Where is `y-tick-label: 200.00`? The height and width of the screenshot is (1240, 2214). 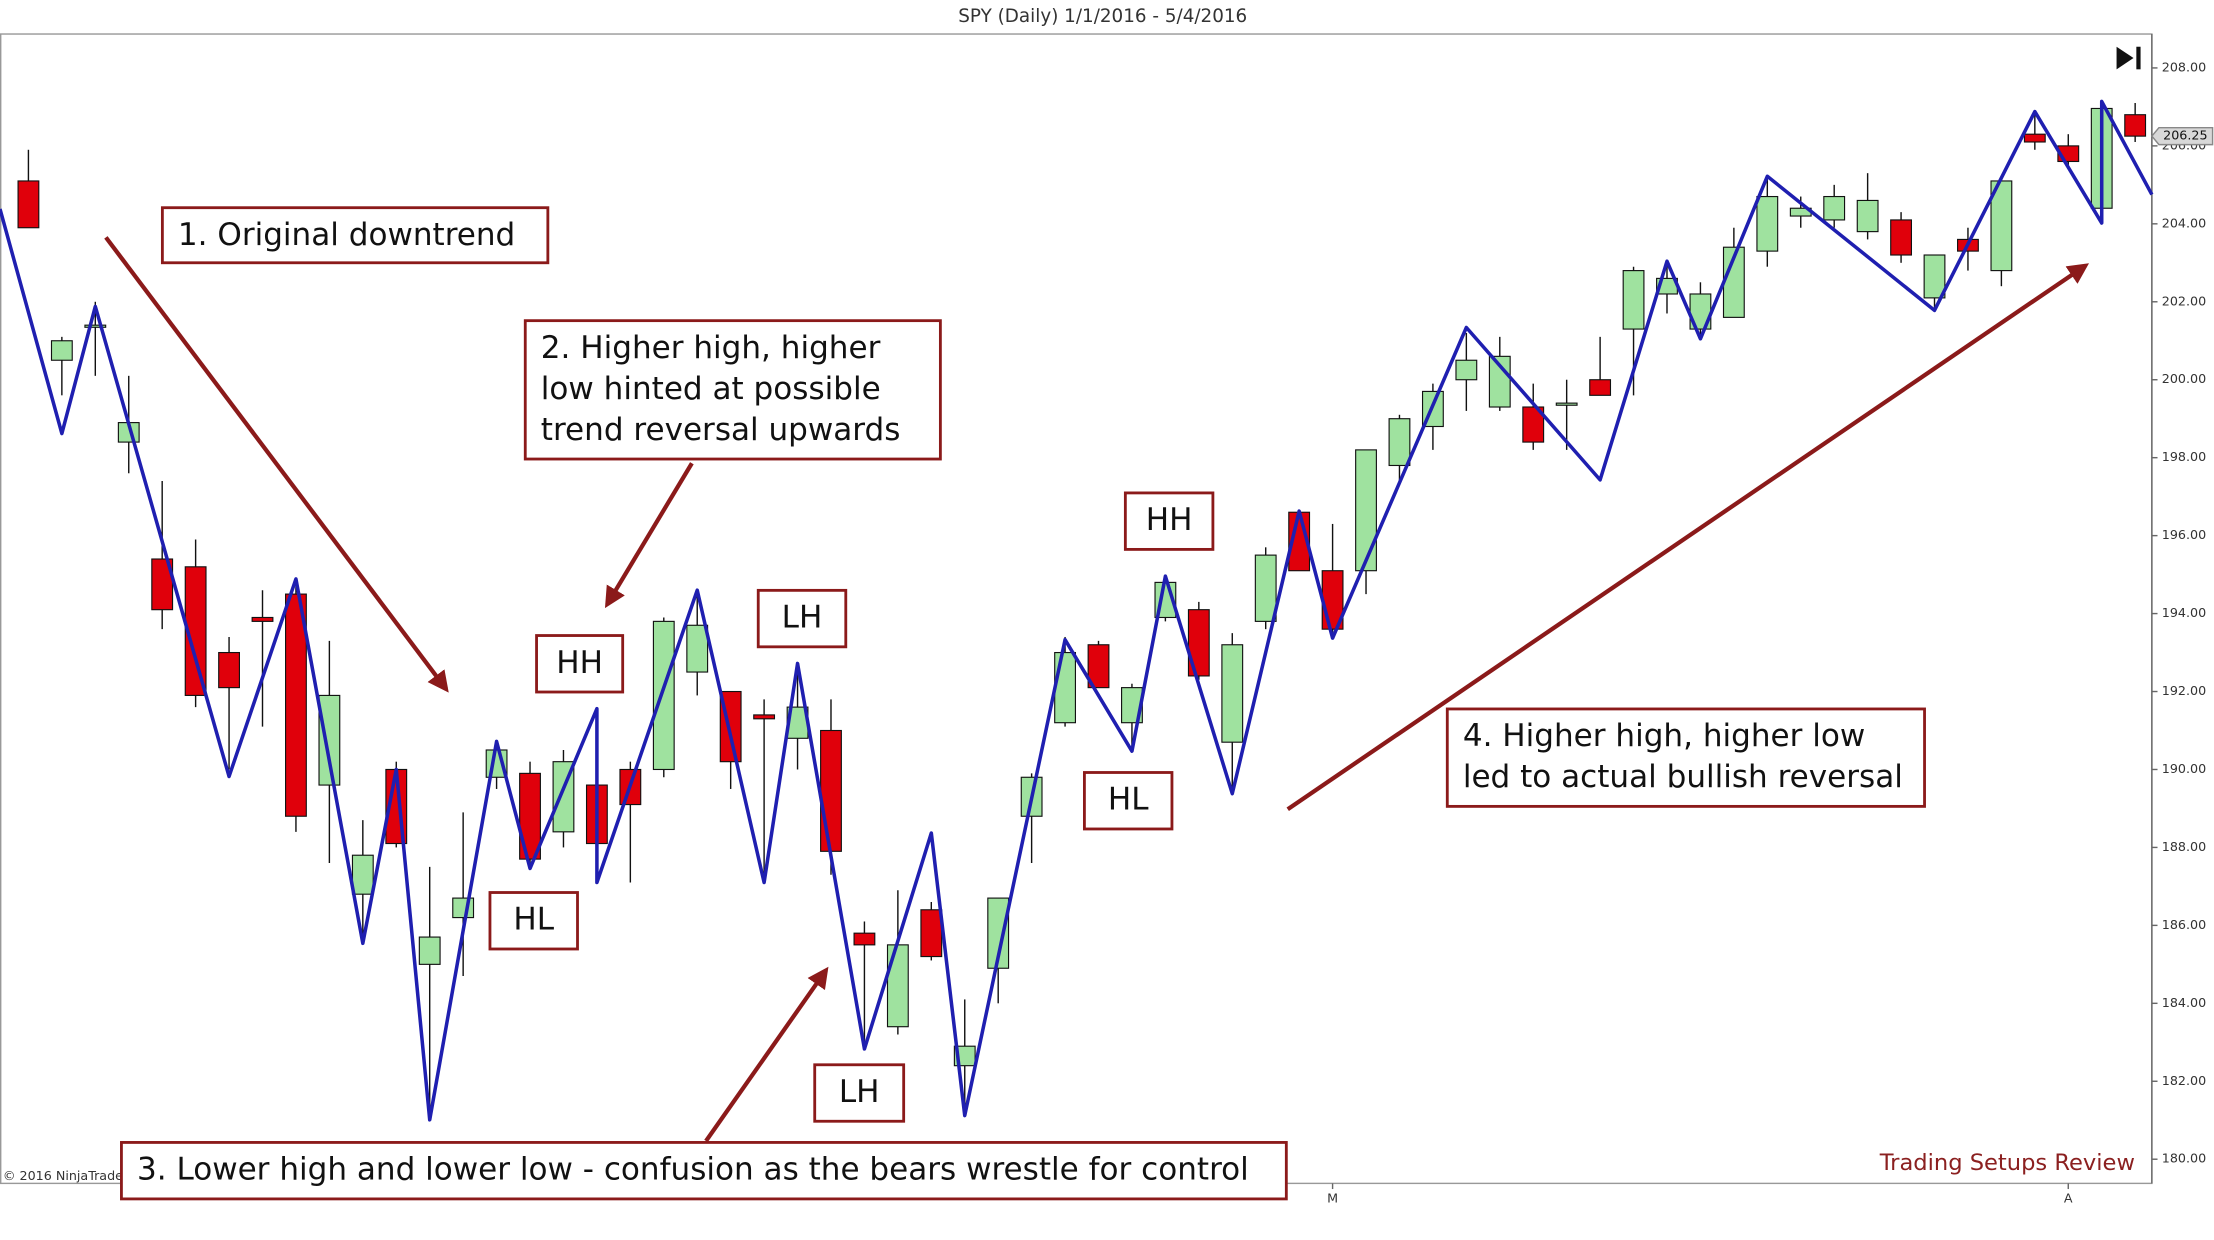
y-tick-label: 200.00 is located at coordinates (2184, 378).